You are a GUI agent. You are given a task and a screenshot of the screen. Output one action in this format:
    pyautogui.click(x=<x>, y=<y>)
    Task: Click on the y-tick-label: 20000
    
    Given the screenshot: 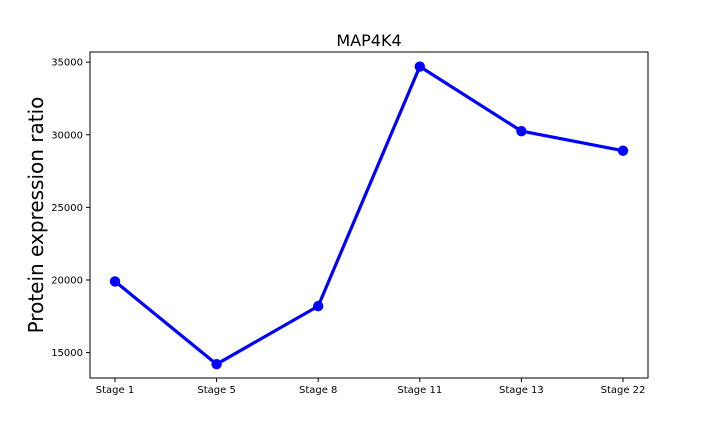 What is the action you would take?
    pyautogui.click(x=67, y=280)
    